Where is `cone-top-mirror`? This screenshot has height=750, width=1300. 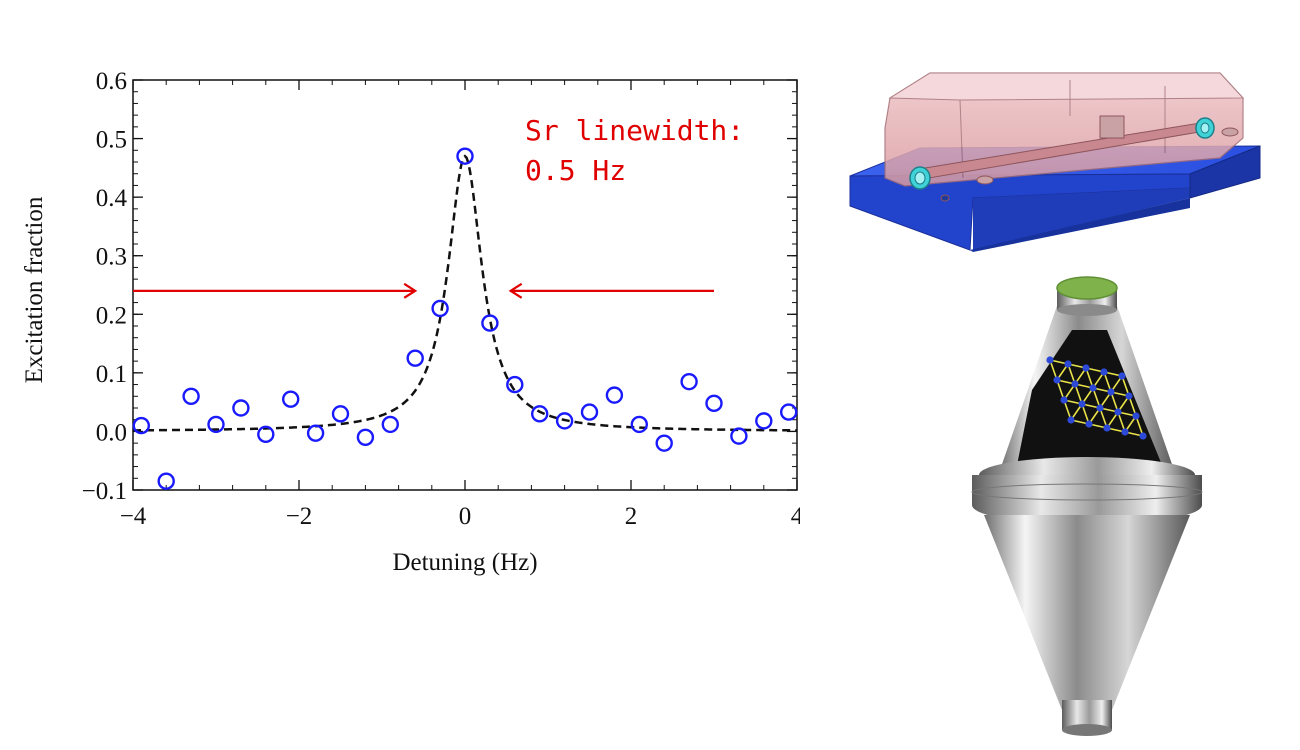
cone-top-mirror is located at coordinates (1087, 296).